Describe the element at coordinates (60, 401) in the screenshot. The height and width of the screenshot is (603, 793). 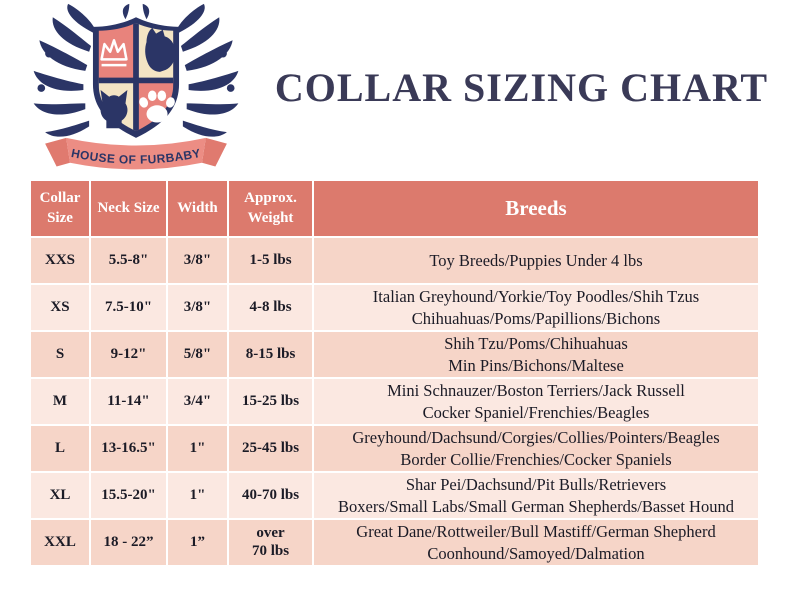
I see `cell-collar-size: M` at that location.